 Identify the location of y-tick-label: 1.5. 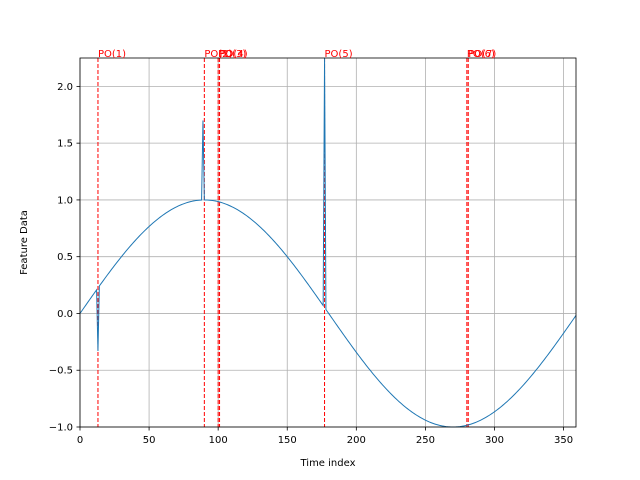
(65, 144).